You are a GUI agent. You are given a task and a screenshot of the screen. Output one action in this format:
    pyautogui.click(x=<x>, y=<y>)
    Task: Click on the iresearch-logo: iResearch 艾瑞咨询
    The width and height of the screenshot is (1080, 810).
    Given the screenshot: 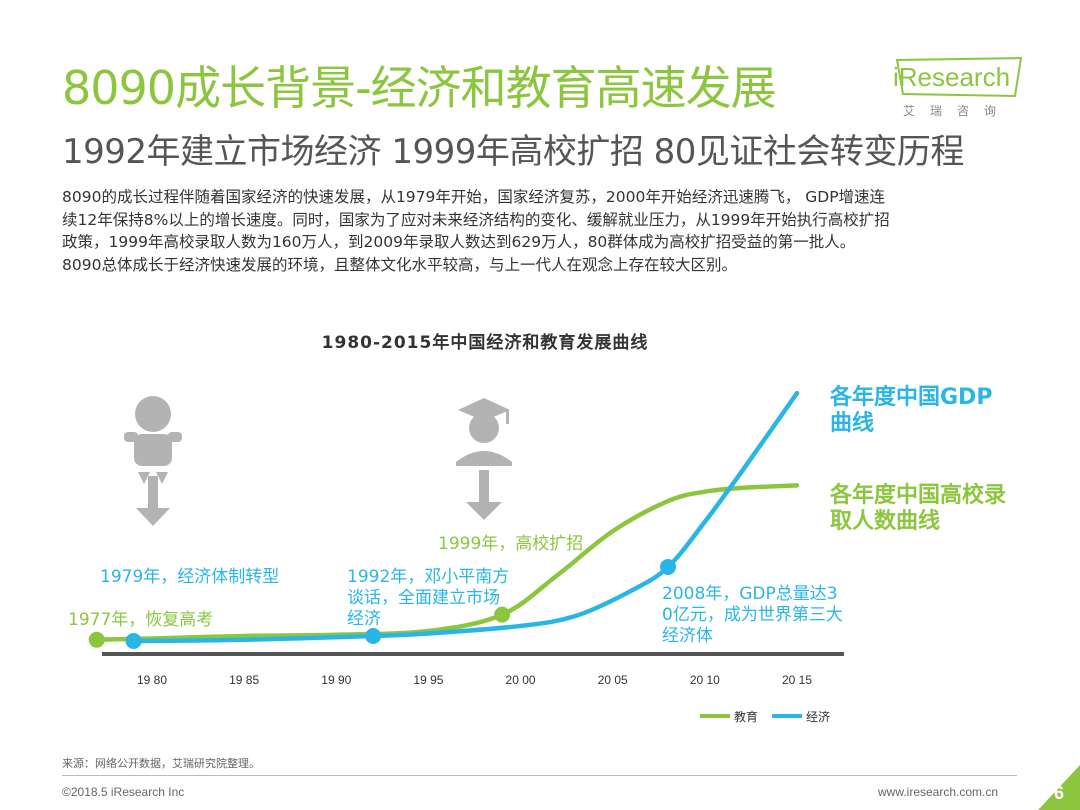 What is the action you would take?
    pyautogui.click(x=958, y=91)
    